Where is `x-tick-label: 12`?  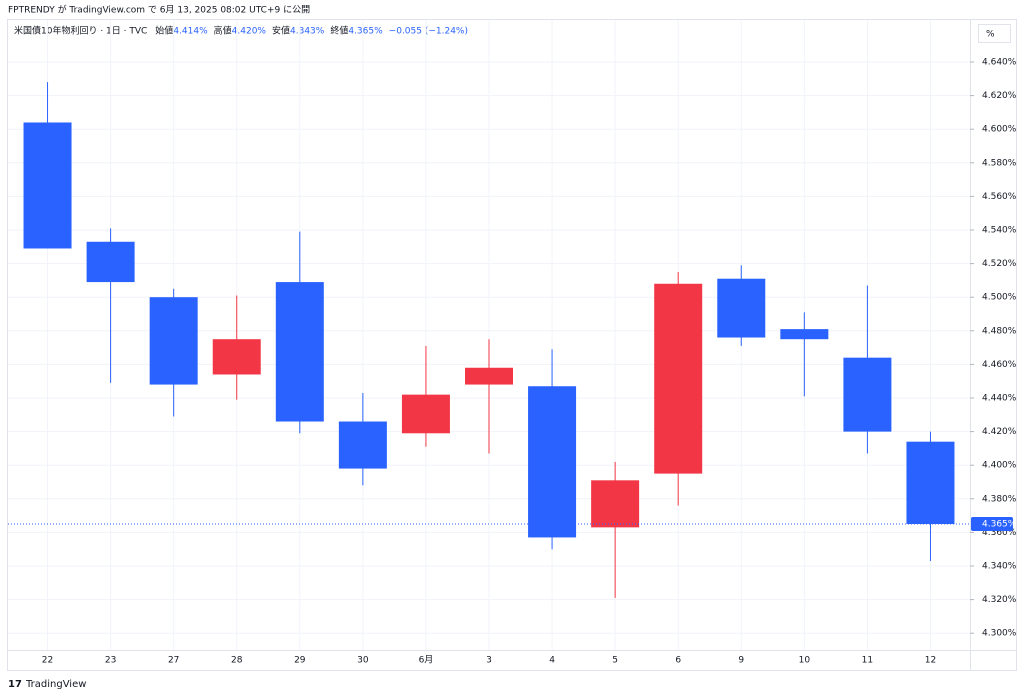 x-tick-label: 12 is located at coordinates (930, 661).